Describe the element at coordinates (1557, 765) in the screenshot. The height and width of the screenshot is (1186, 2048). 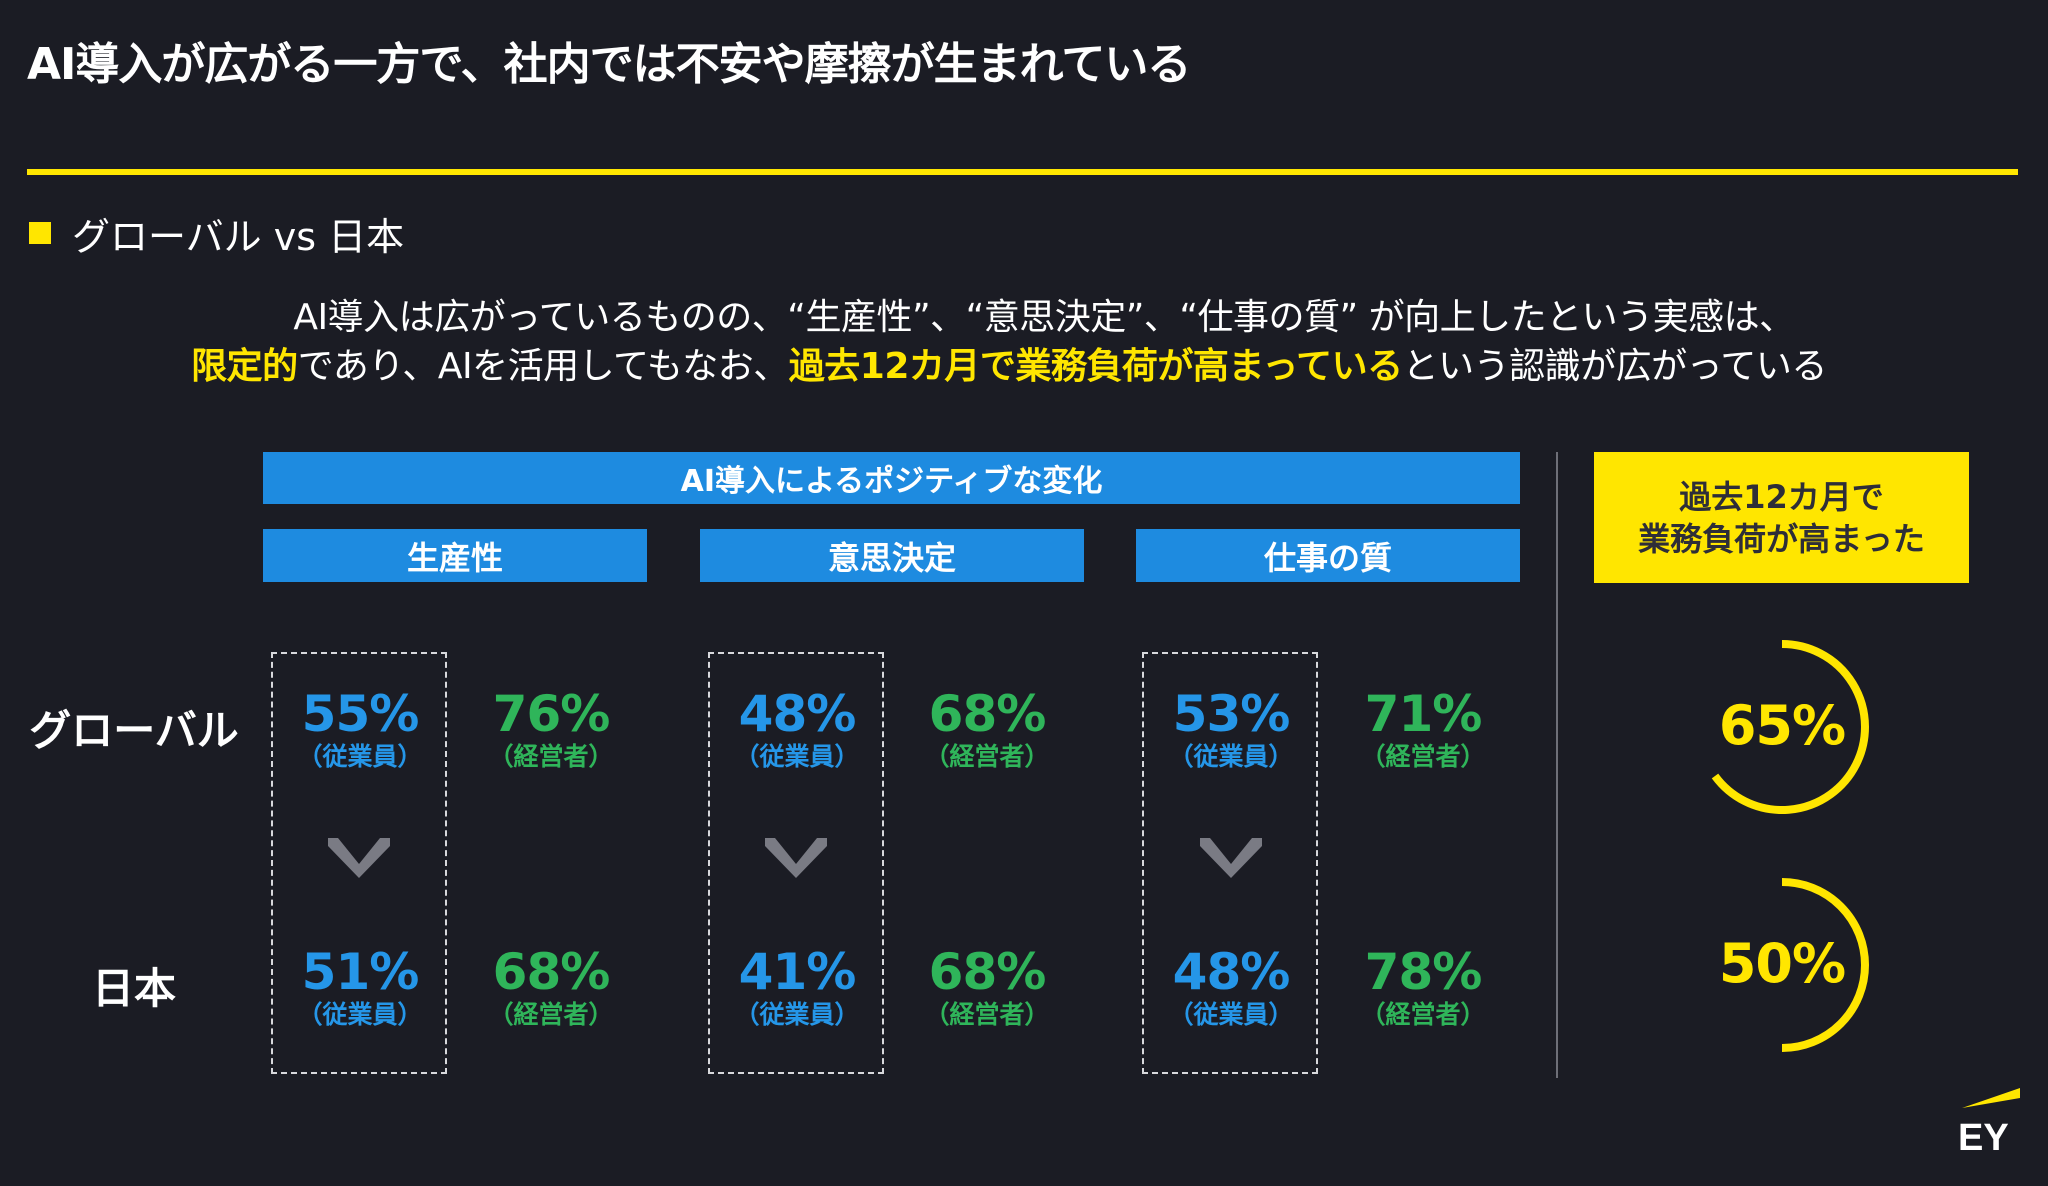
I see `vertical-divider` at that location.